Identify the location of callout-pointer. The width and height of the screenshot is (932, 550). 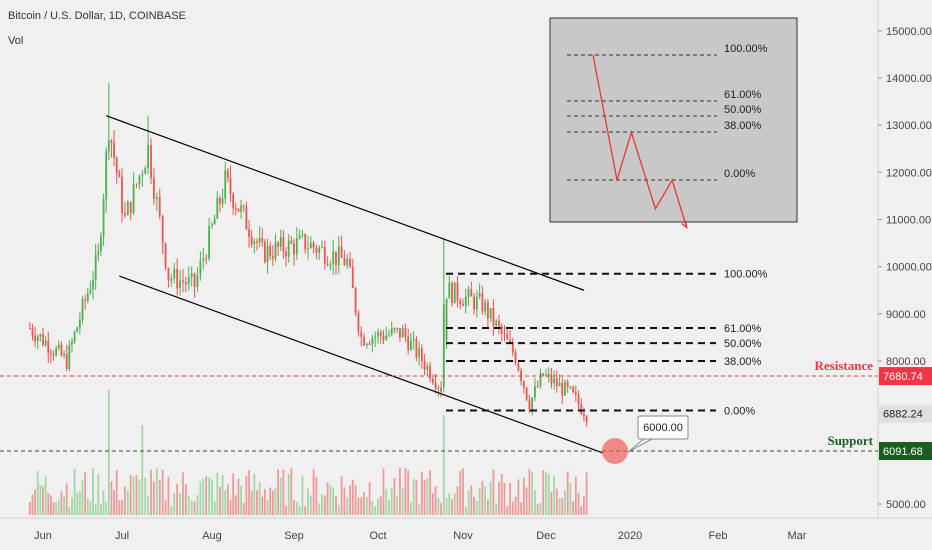
(640, 445).